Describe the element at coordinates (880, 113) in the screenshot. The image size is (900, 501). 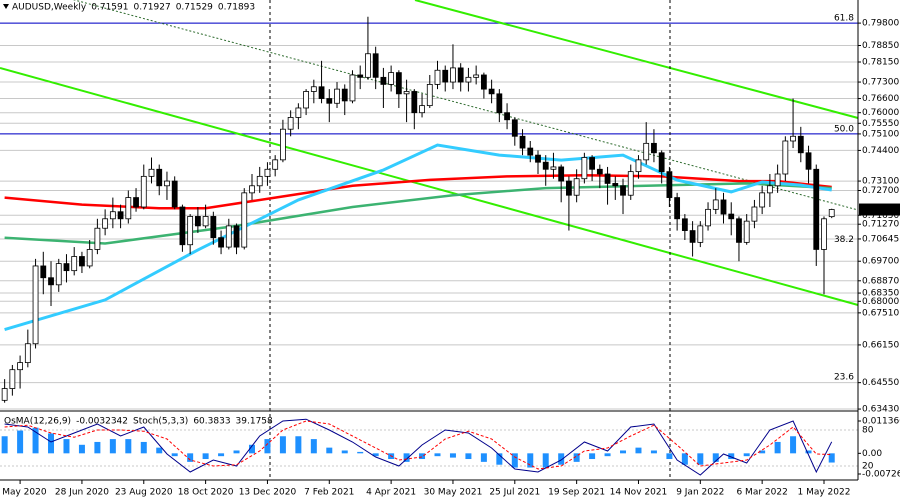
I see `y-tick-label: 0.76000` at that location.